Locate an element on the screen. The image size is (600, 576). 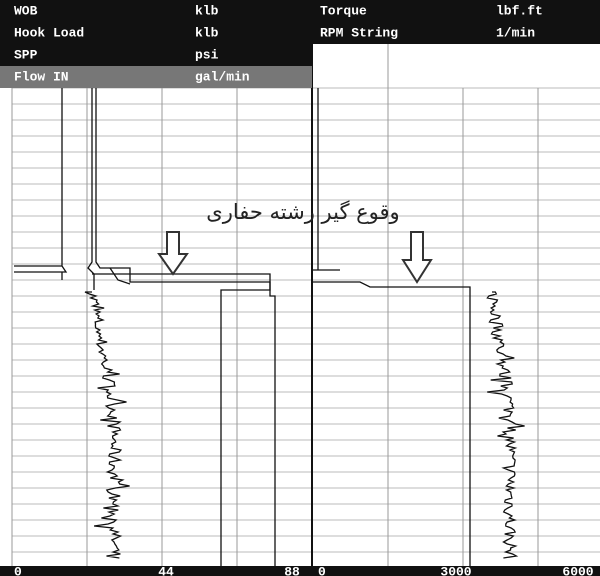
axis-label: 6000 is located at coordinates (577, 570).